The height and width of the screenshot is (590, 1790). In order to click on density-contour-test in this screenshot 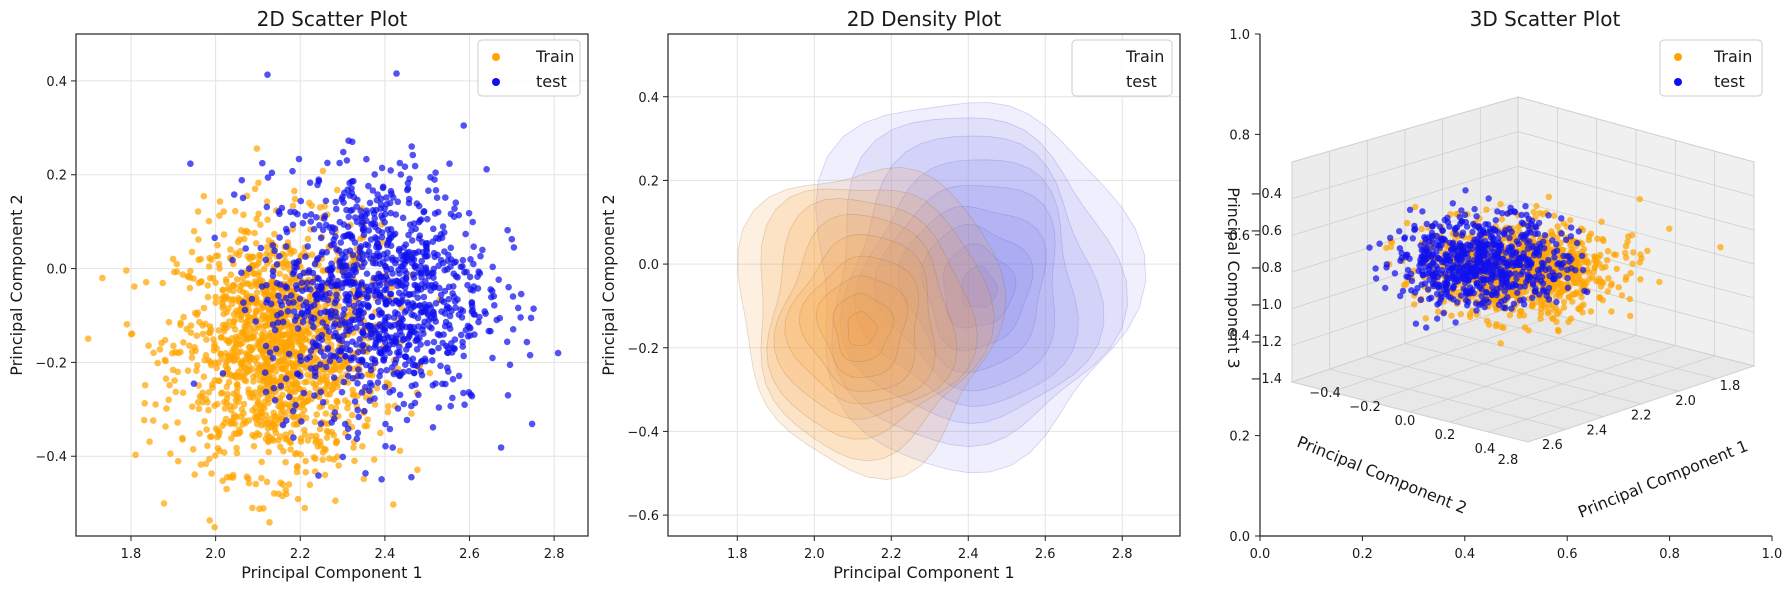, I will do `click(972, 289)`.